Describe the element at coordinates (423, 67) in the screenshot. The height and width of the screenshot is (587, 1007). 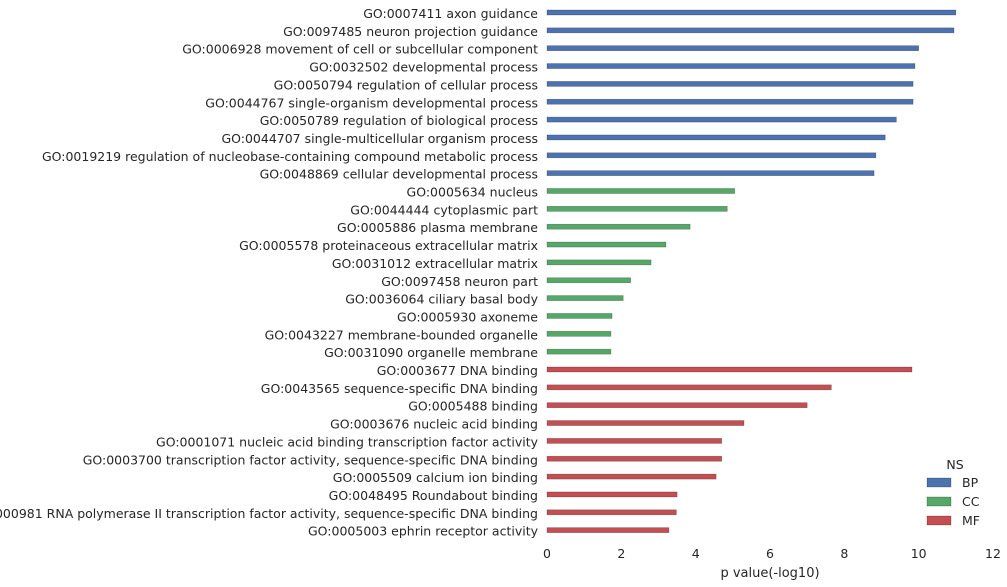
I see `category-label-4: GO:0032502 developmental process` at that location.